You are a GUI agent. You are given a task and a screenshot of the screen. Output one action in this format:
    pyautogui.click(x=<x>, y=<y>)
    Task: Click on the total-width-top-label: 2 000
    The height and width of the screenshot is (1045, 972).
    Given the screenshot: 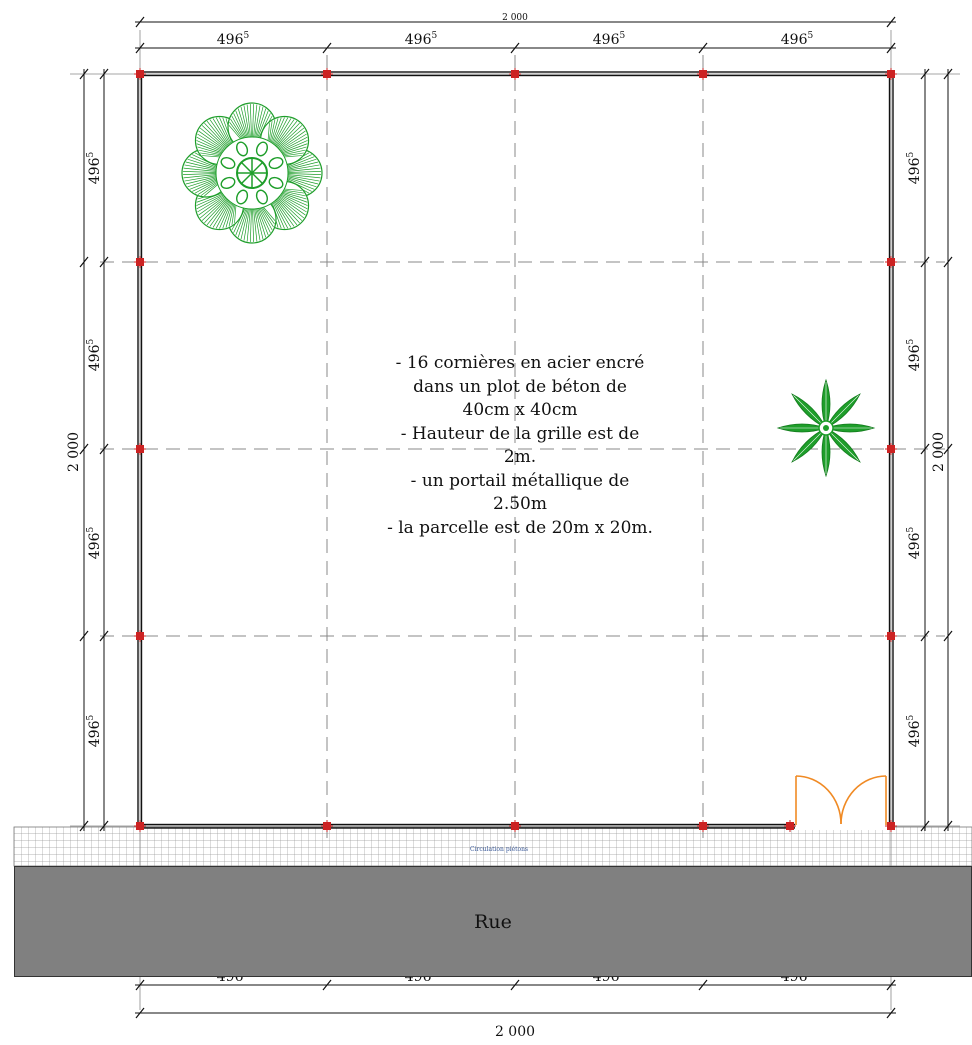 What is the action you would take?
    pyautogui.click(x=515, y=18)
    